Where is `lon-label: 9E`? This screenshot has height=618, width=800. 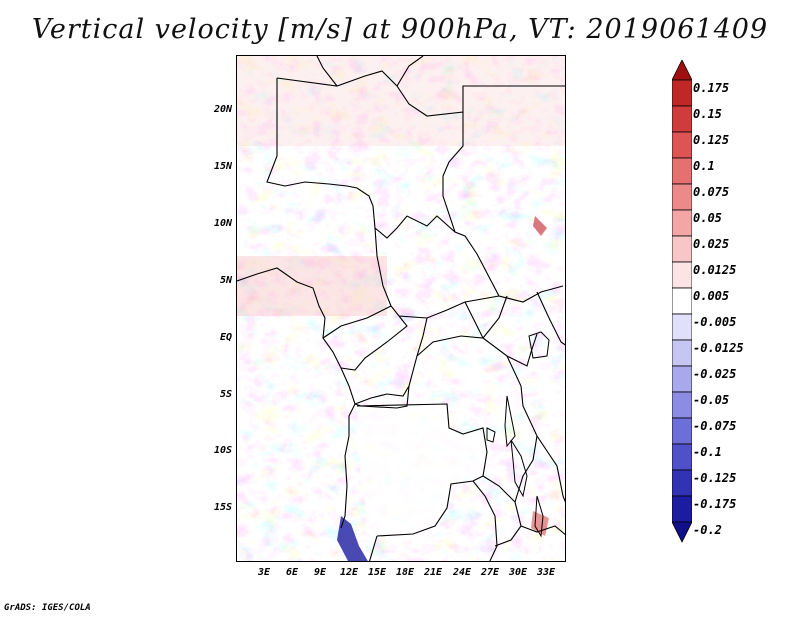 lon-label: 9E is located at coordinates (320, 572).